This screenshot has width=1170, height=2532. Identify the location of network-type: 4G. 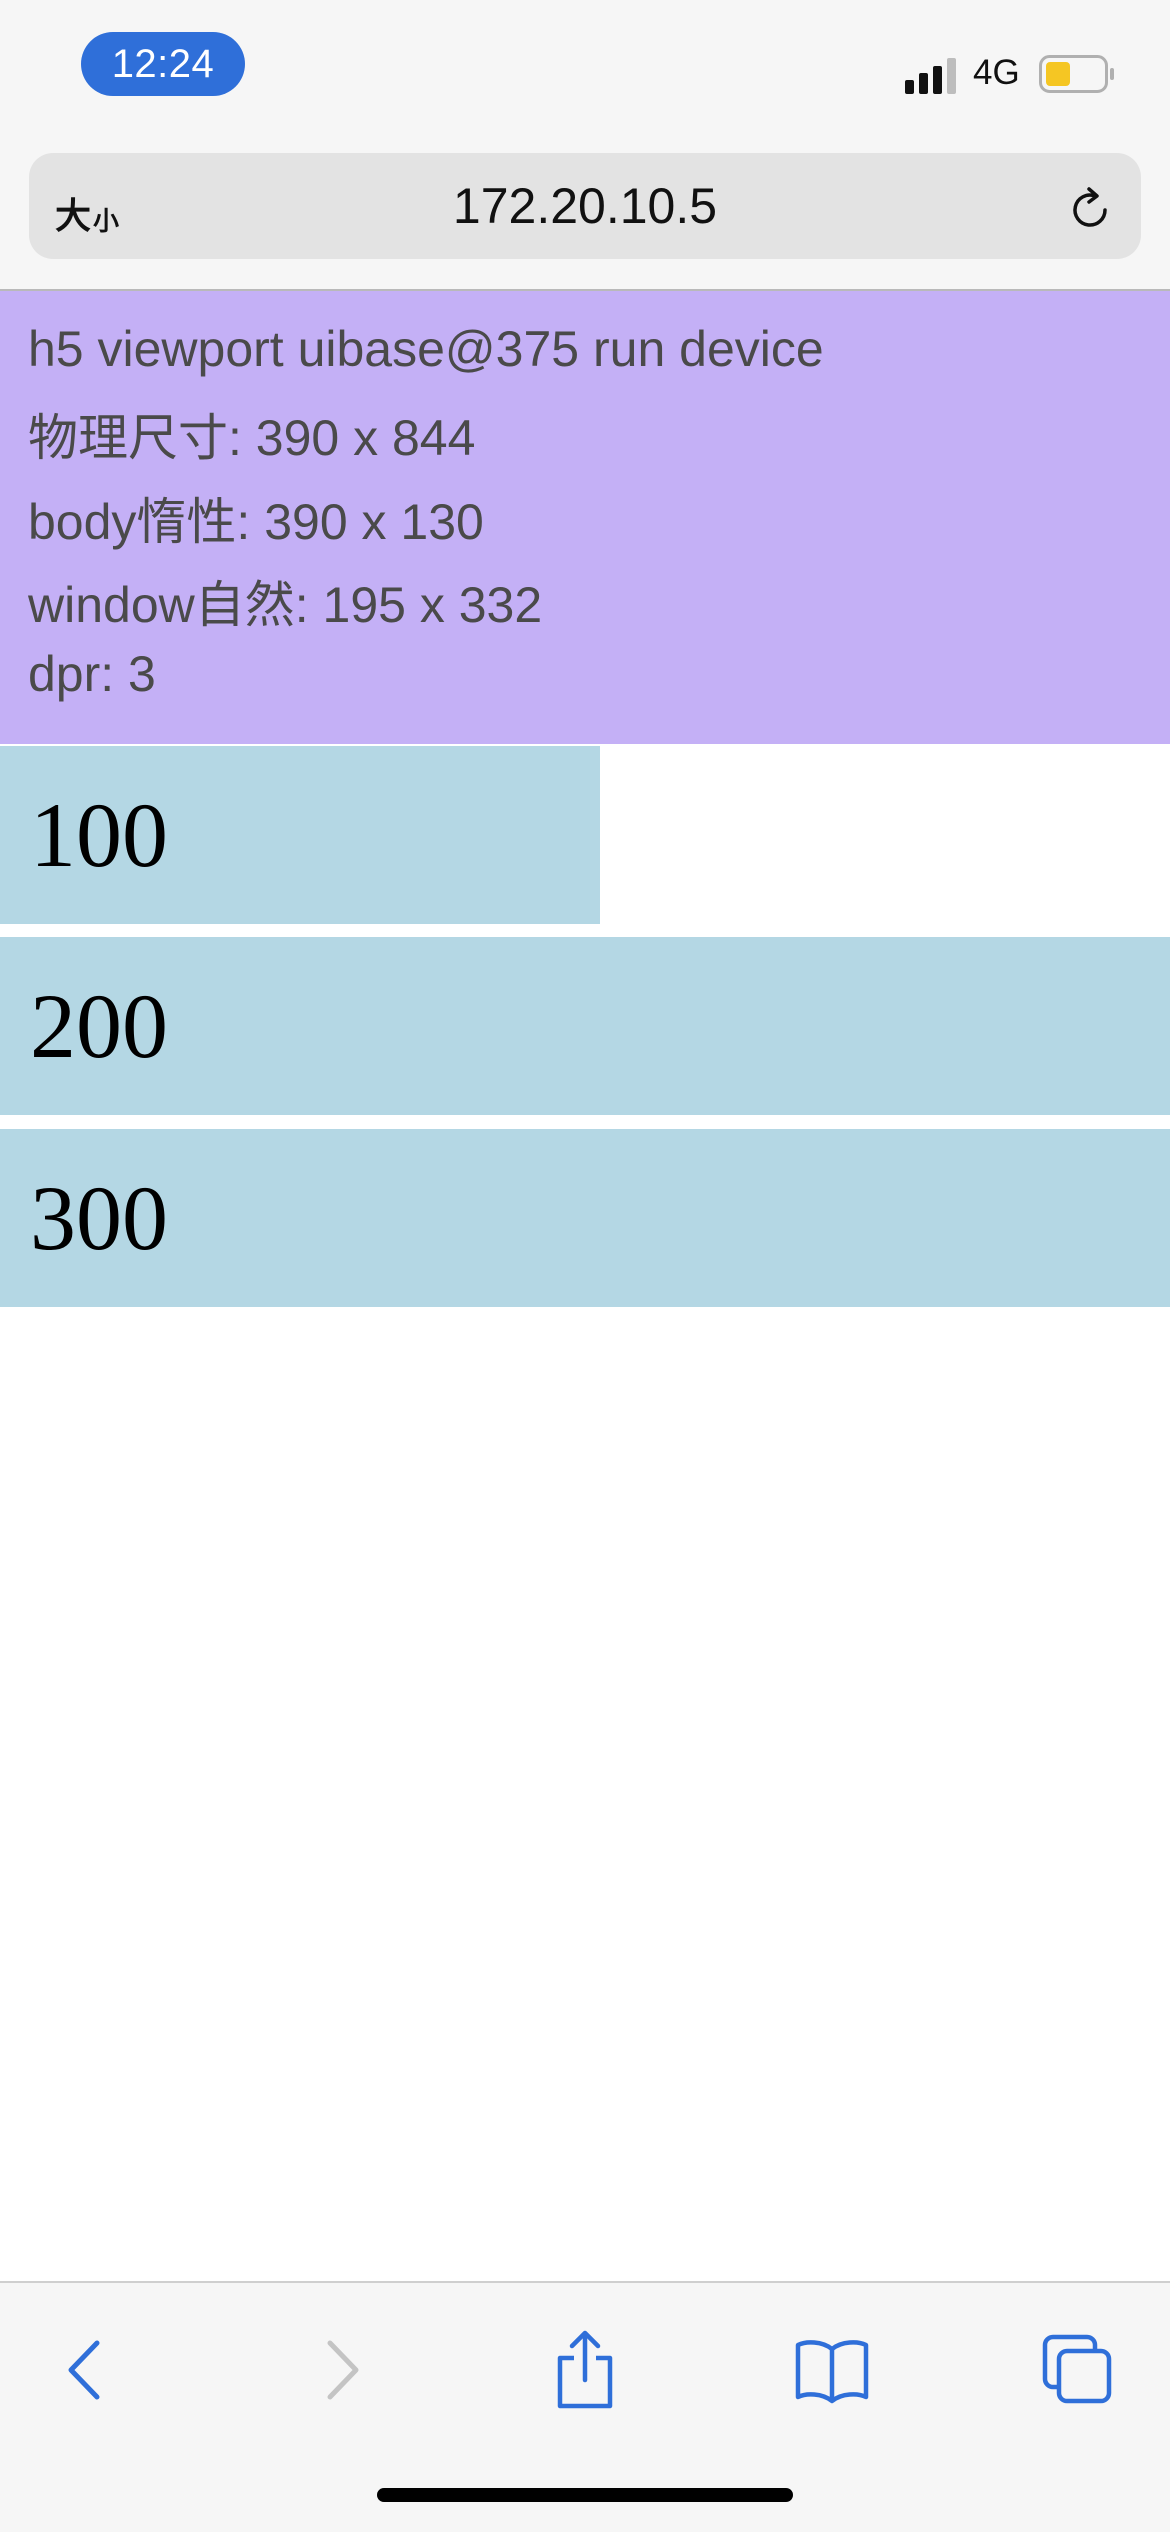
(996, 72).